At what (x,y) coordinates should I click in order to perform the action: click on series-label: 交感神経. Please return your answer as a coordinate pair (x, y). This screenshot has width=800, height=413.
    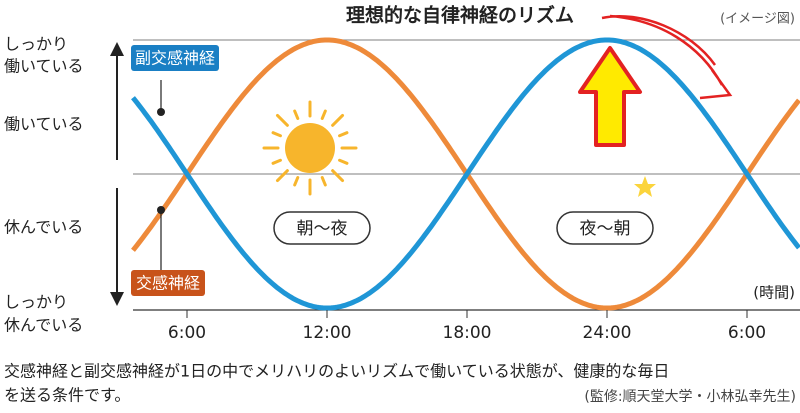
    Looking at the image, I should click on (168, 283).